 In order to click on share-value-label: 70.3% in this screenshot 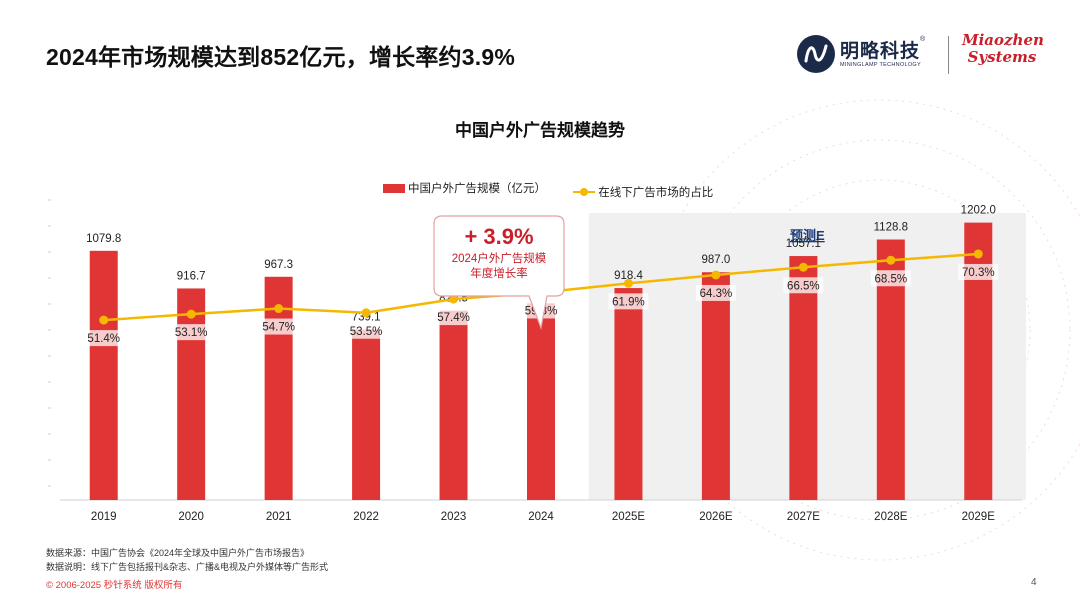, I will do `click(978, 273)`.